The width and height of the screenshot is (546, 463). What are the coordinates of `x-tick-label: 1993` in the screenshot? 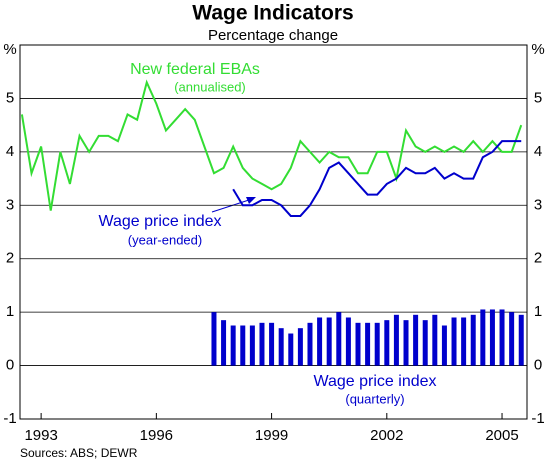 It's located at (40, 435).